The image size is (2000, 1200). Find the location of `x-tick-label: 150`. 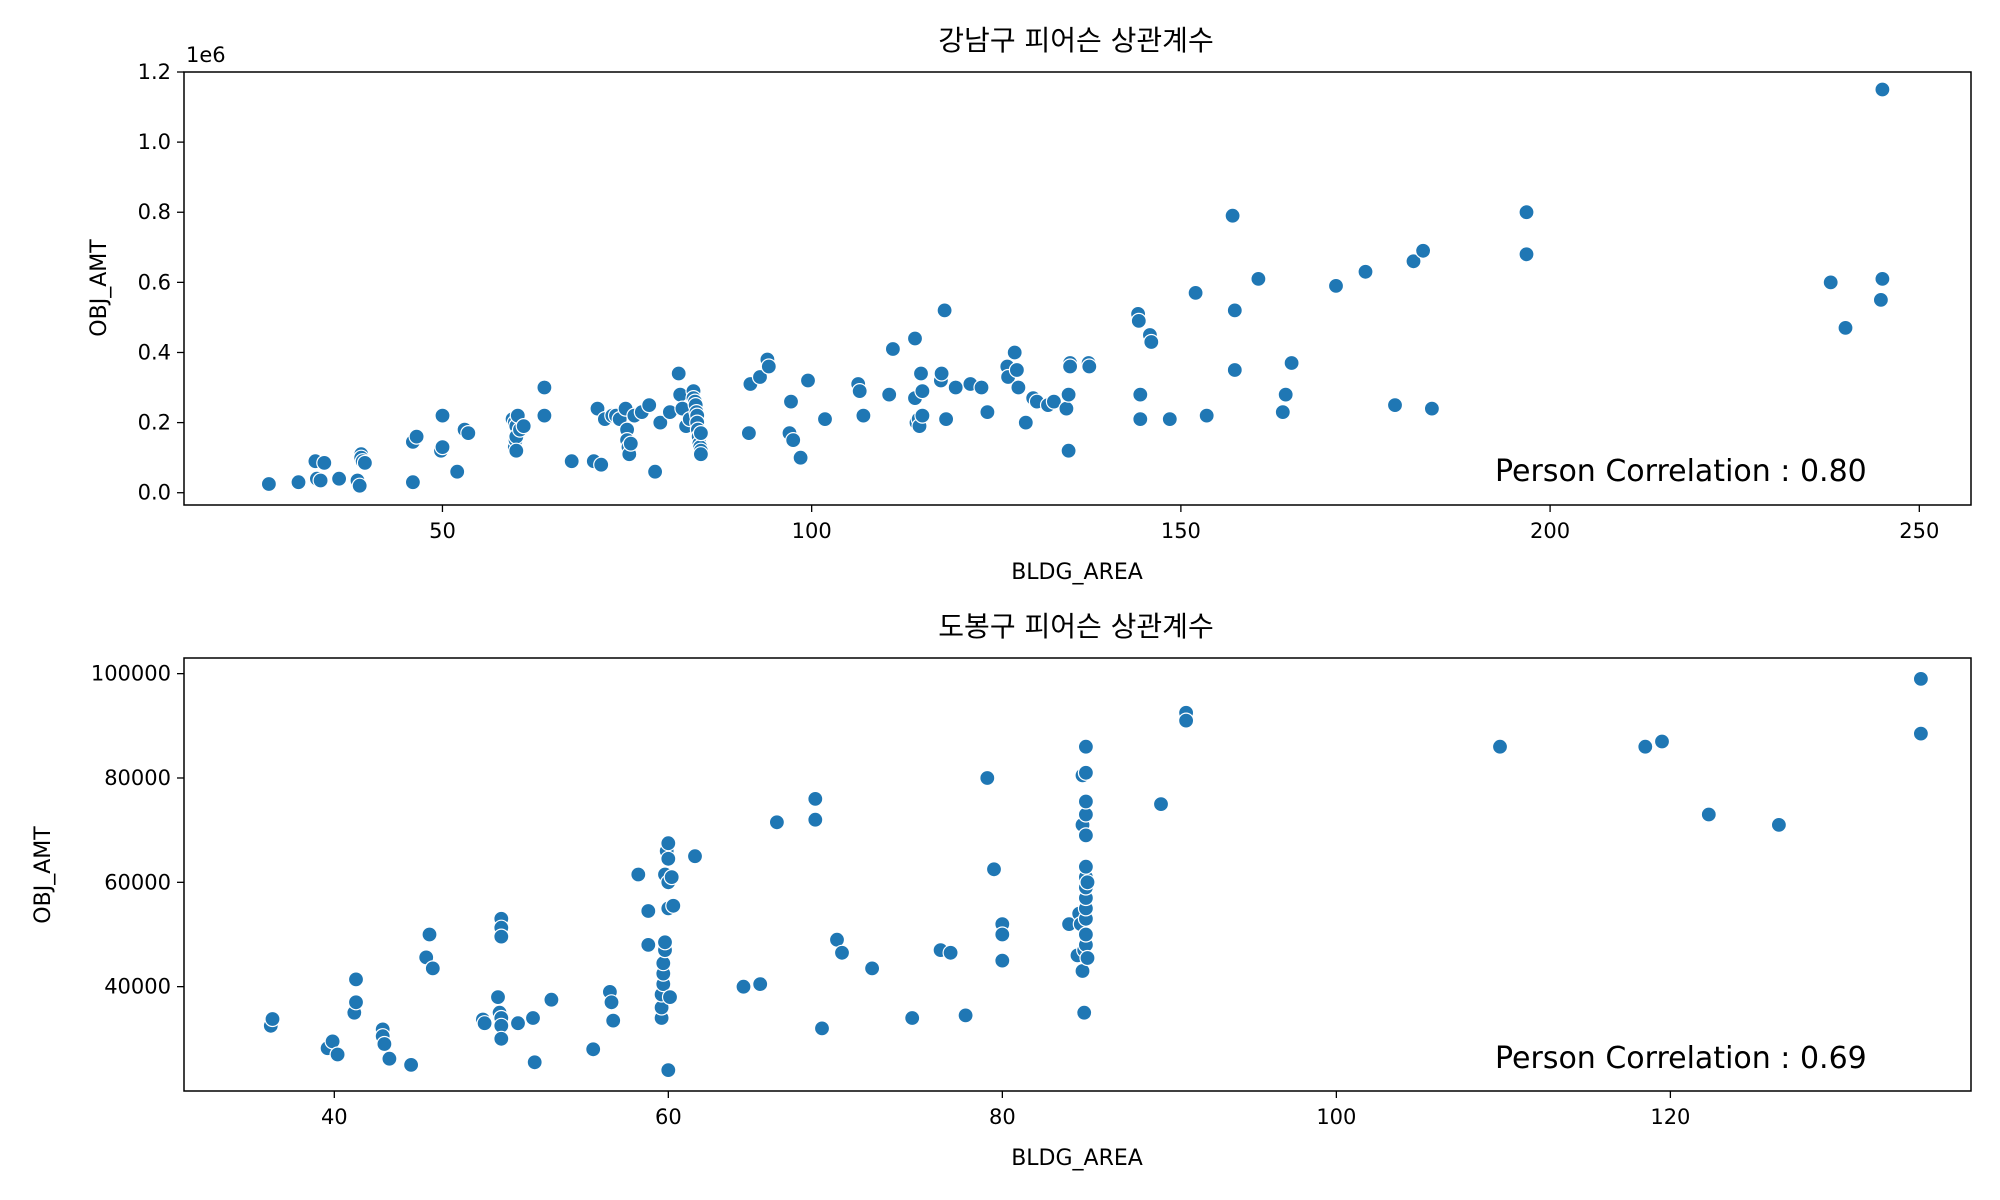

x-tick-label: 150 is located at coordinates (1181, 531).